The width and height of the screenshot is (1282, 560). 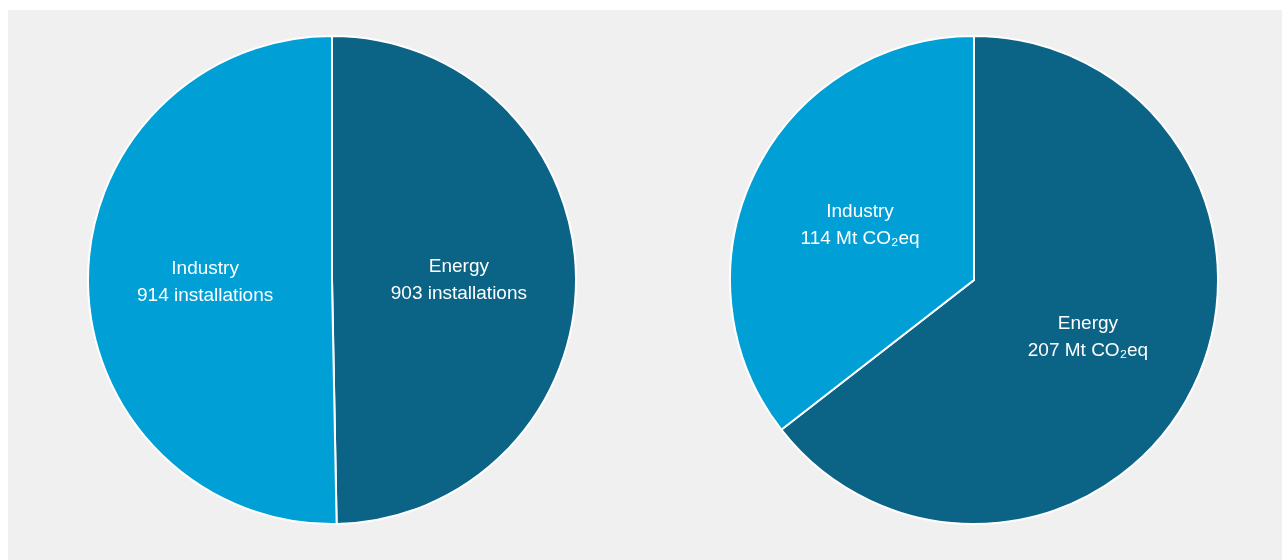 I want to click on data-label: 914 installations, so click(x=205, y=295).